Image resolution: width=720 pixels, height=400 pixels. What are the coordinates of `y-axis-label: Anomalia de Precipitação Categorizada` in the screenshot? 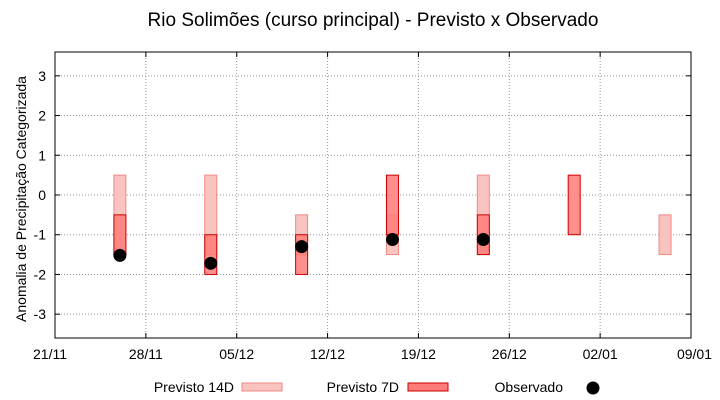 It's located at (21, 199).